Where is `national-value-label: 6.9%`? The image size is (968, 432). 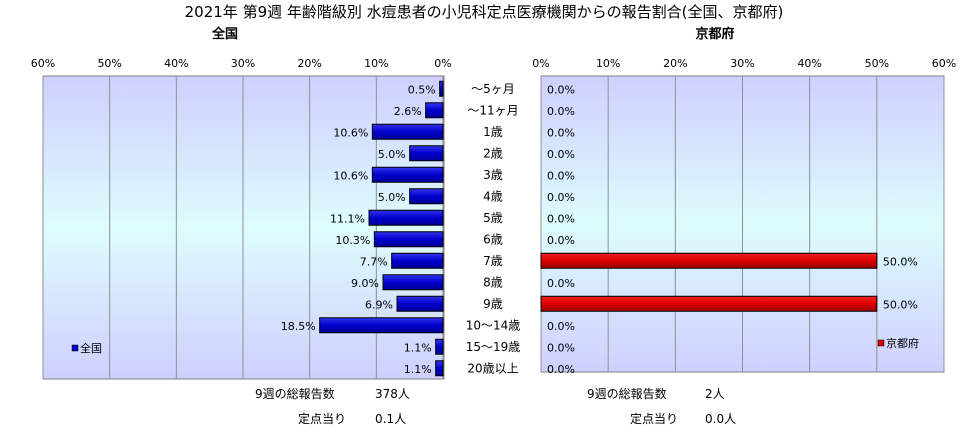
national-value-label: 6.9% is located at coordinates (379, 304).